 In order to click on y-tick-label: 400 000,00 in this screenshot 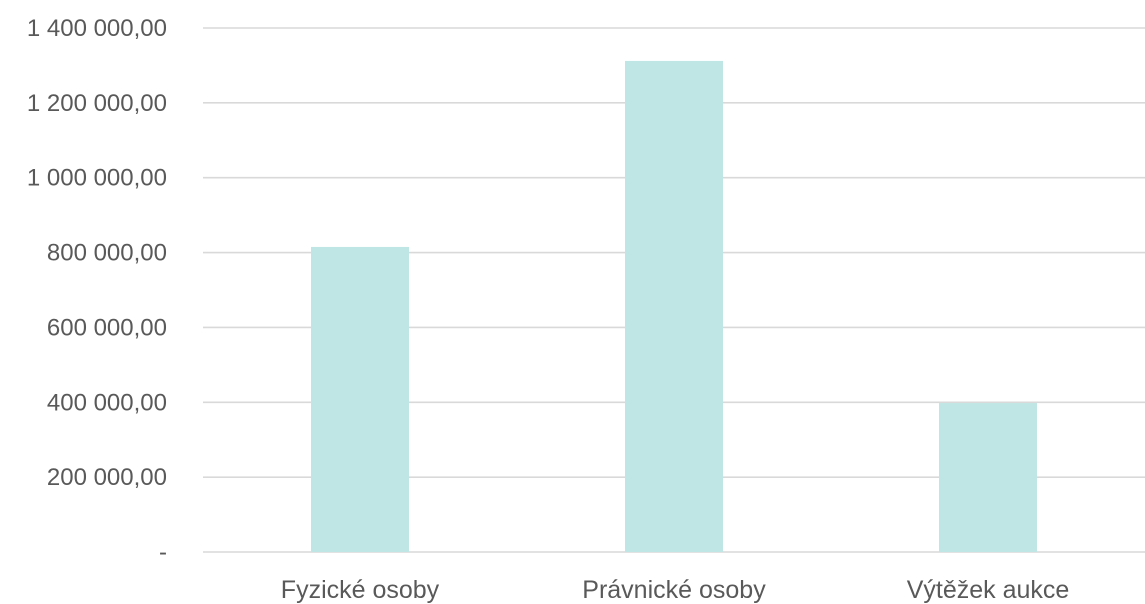, I will do `click(107, 402)`.